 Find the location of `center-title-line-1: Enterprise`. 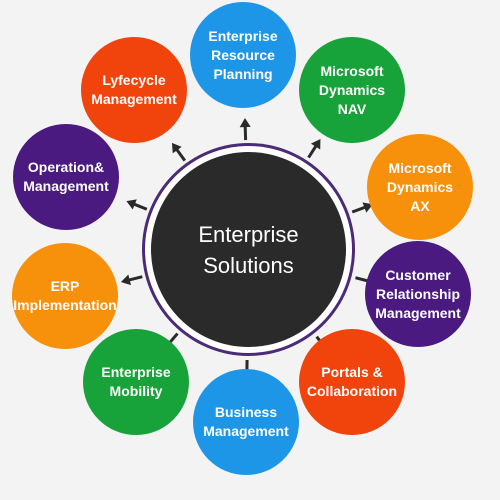

center-title-line-1: Enterprise is located at coordinates (248, 234).